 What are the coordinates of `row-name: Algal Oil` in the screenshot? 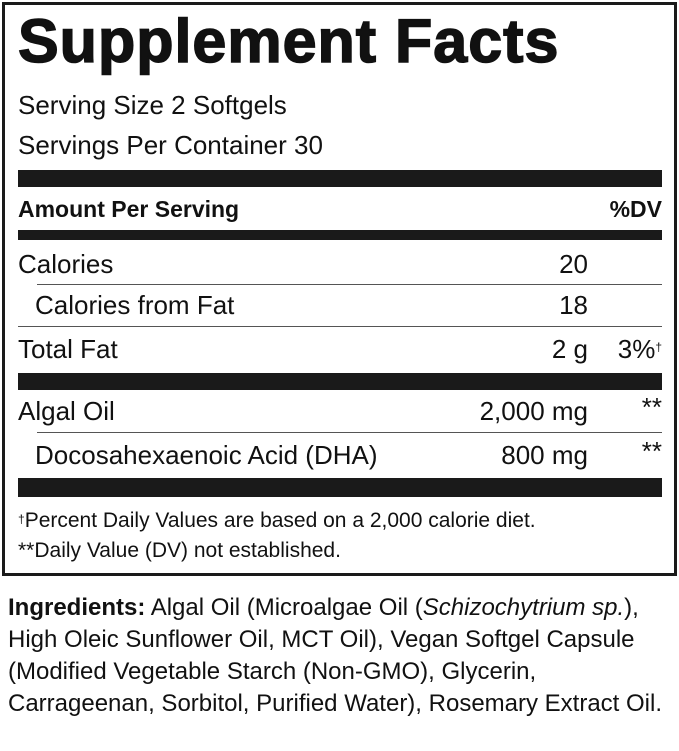 It's located at (66, 411).